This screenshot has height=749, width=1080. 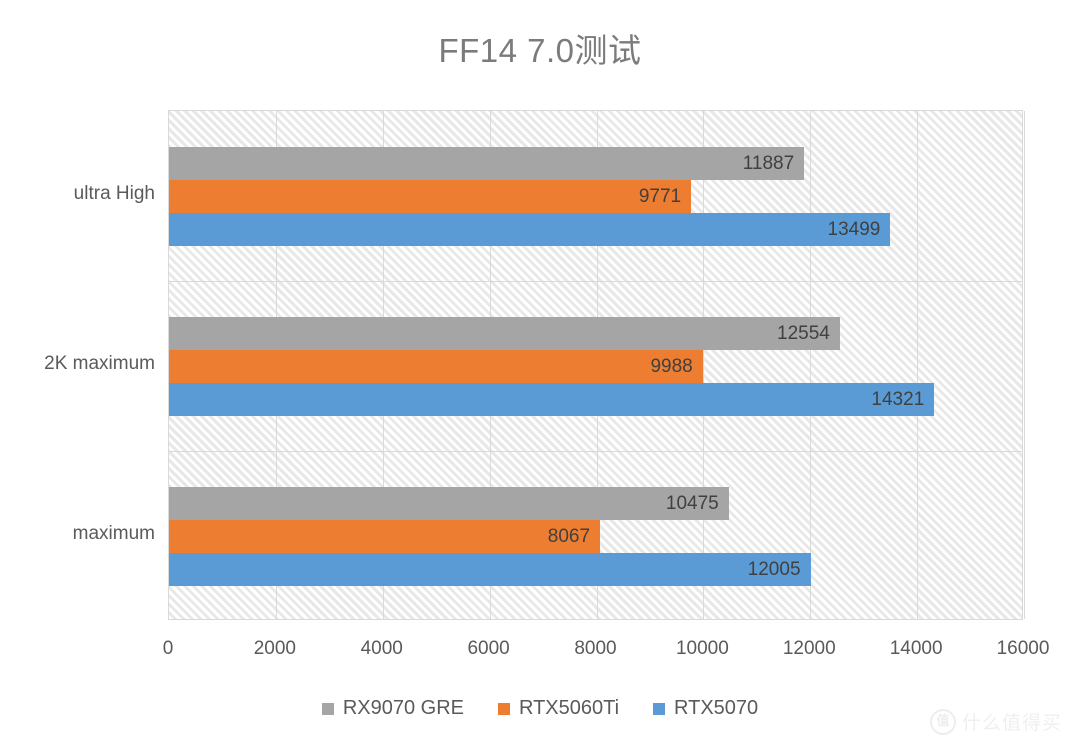 I want to click on legend-label: RTX5060Ti, so click(x=569, y=708).